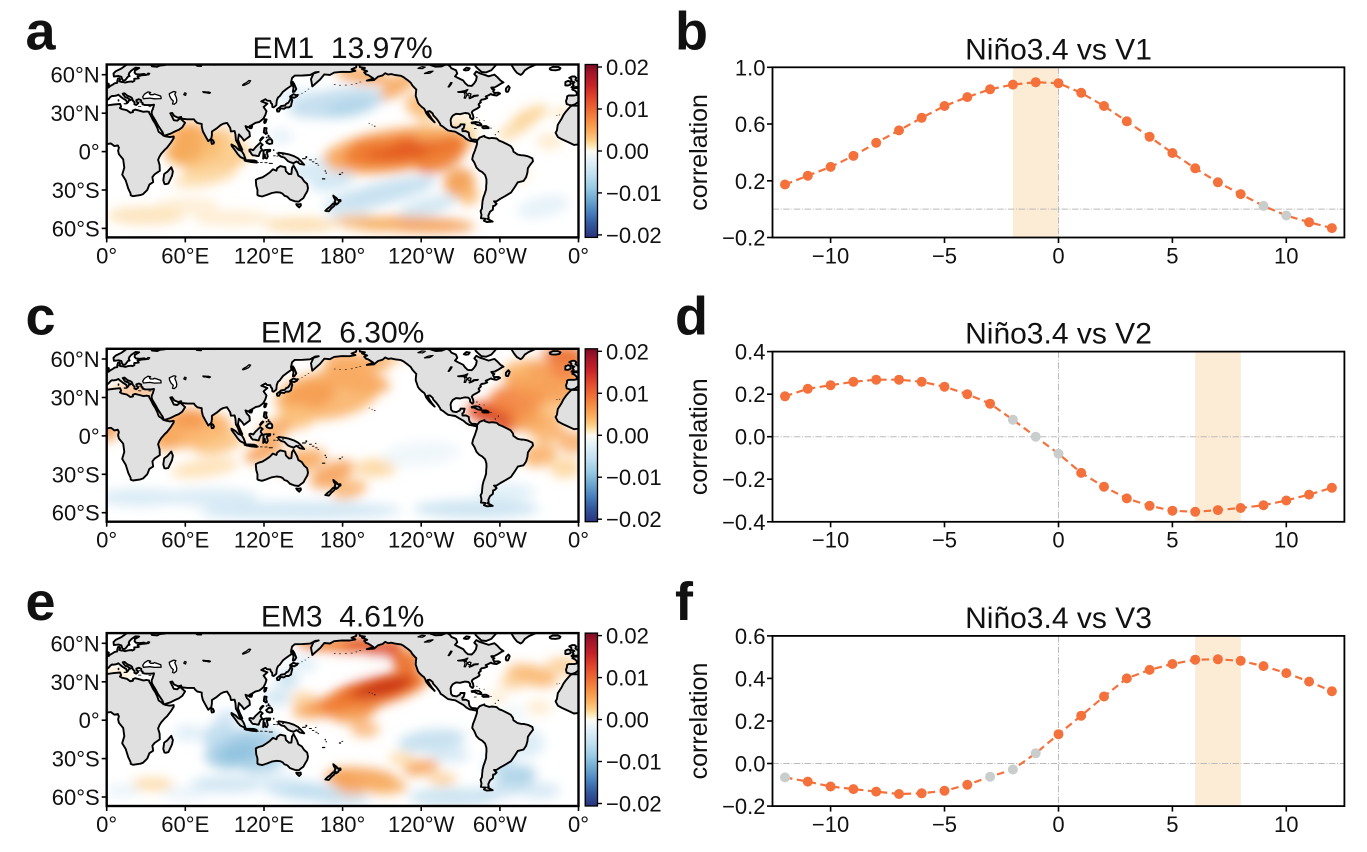 The width and height of the screenshot is (1367, 852). What do you see at coordinates (750, 67) in the screenshot?
I see `svg-text: 1.0` at bounding box center [750, 67].